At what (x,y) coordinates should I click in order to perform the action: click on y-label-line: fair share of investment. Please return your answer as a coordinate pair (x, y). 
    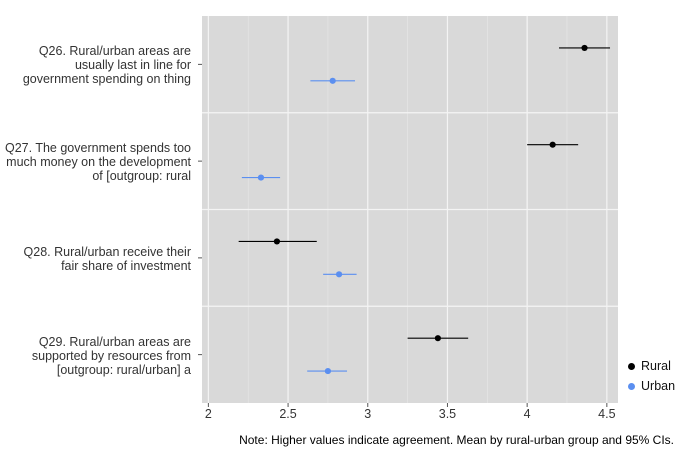
    Looking at the image, I should click on (126, 266).